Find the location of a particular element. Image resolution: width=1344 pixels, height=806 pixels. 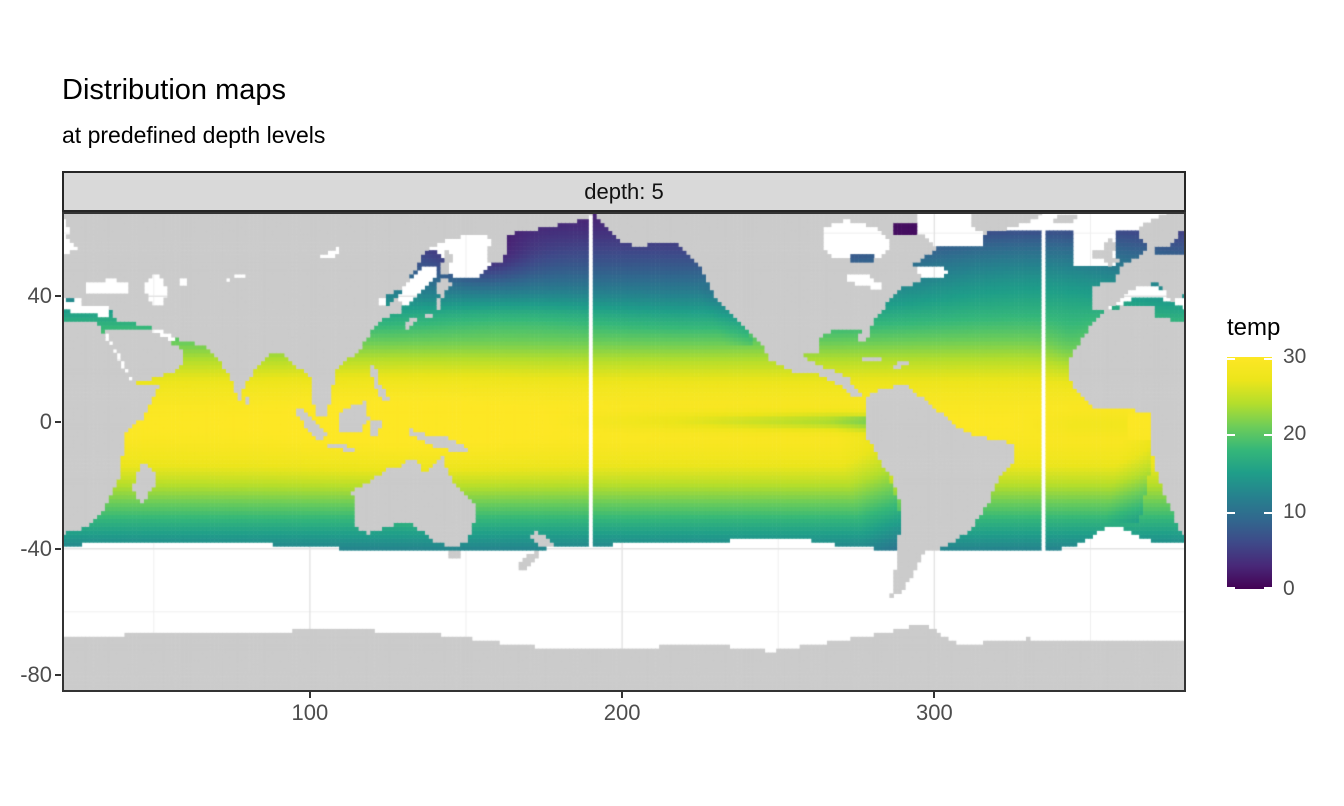

y-axis-tick-label: -40 is located at coordinates (36, 548).